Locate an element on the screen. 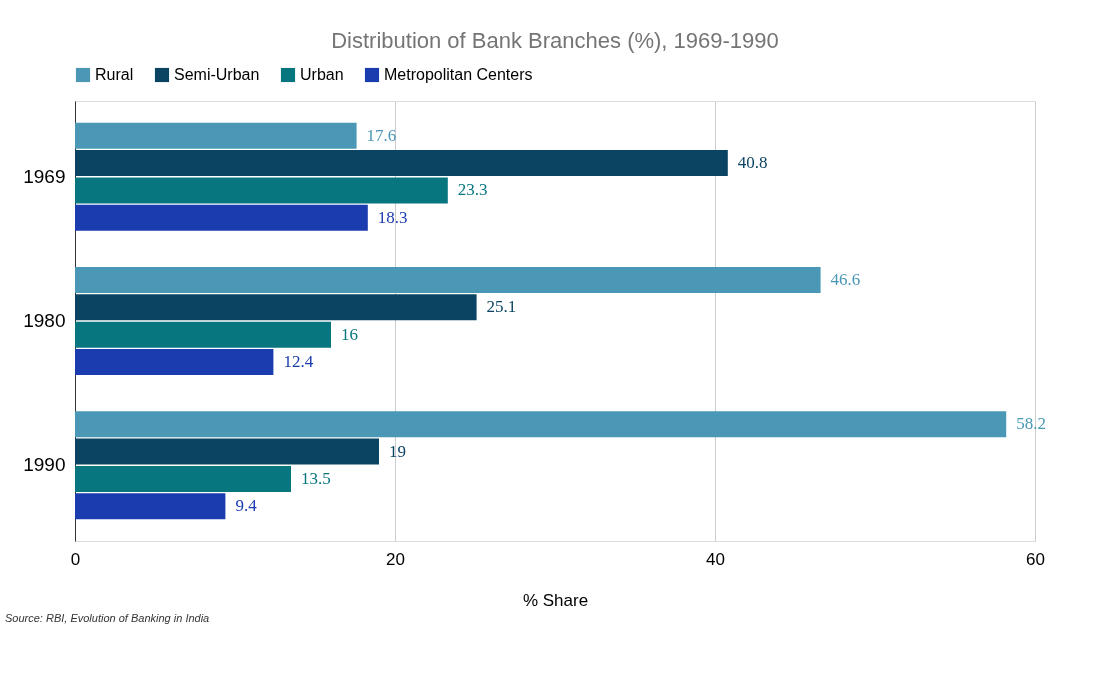 This screenshot has height=689, width=1120. data-label: 12.4 is located at coordinates (298, 362).